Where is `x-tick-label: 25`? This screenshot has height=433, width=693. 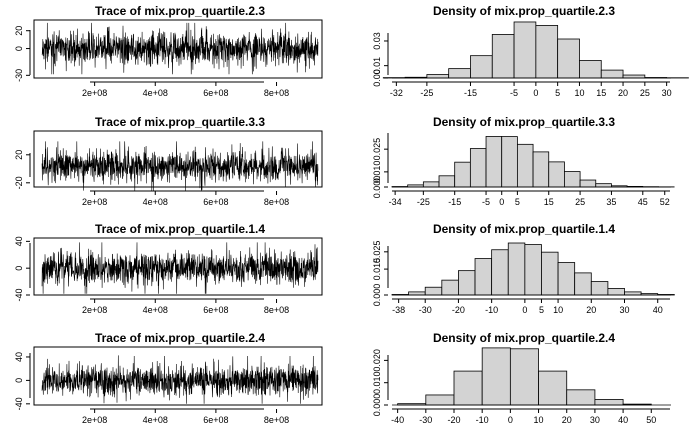 x-tick-label: 25 is located at coordinates (580, 202).